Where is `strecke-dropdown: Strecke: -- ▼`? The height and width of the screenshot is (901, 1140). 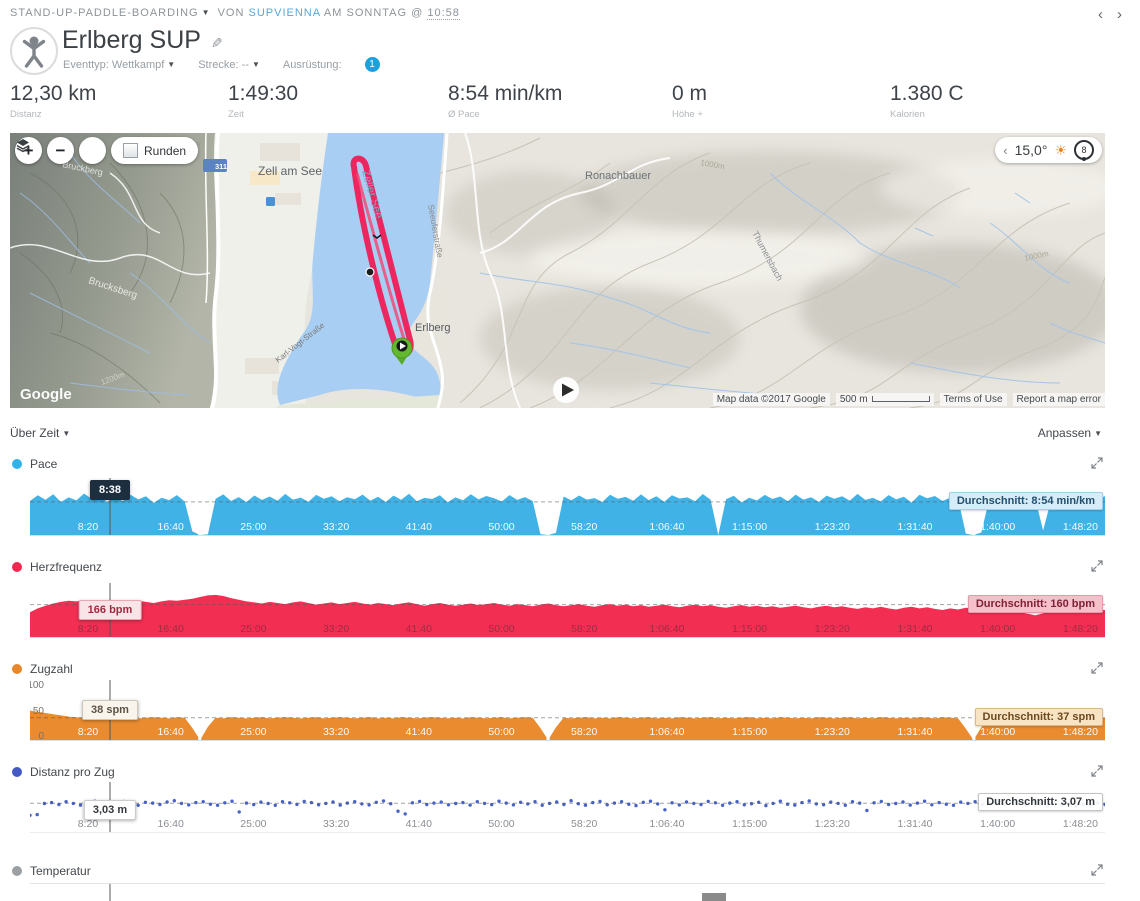
strecke-dropdown: Strecke: -- ▼ is located at coordinates (229, 64).